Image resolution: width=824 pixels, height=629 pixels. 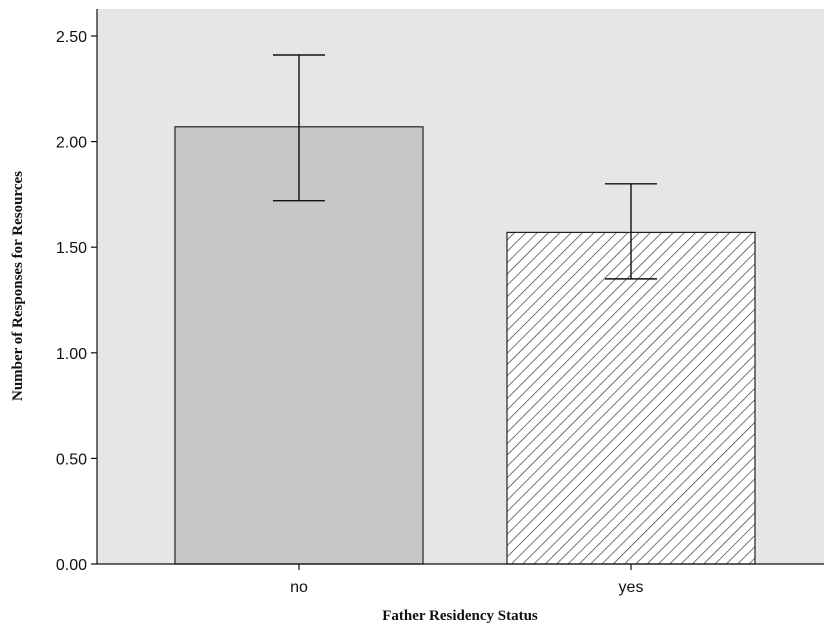 What do you see at coordinates (71, 459) in the screenshot?
I see `y-tick-label: 0.50` at bounding box center [71, 459].